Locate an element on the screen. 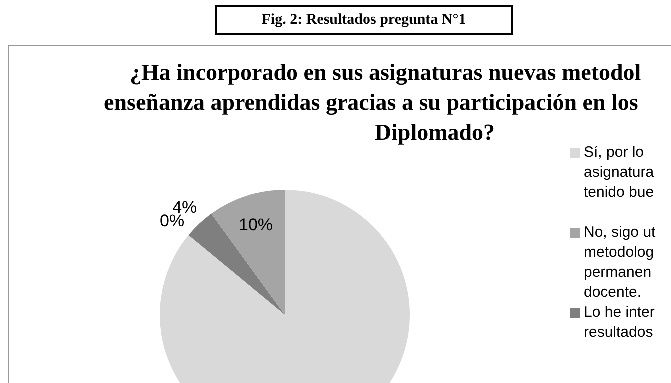 The height and width of the screenshot is (383, 671). data-label: 10% is located at coordinates (256, 225).